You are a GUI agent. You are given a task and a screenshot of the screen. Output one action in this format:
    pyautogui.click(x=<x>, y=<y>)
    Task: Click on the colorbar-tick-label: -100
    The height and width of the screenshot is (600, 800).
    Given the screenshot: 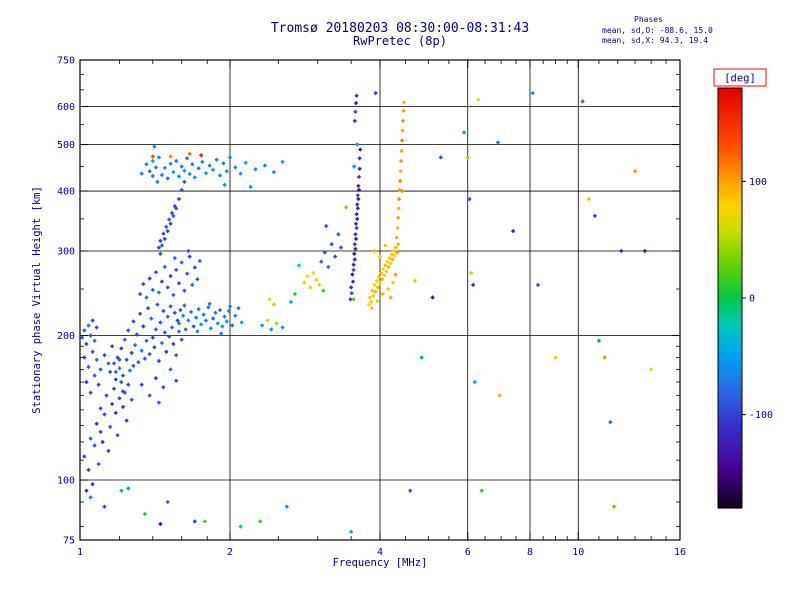 What is the action you would take?
    pyautogui.click(x=761, y=415)
    